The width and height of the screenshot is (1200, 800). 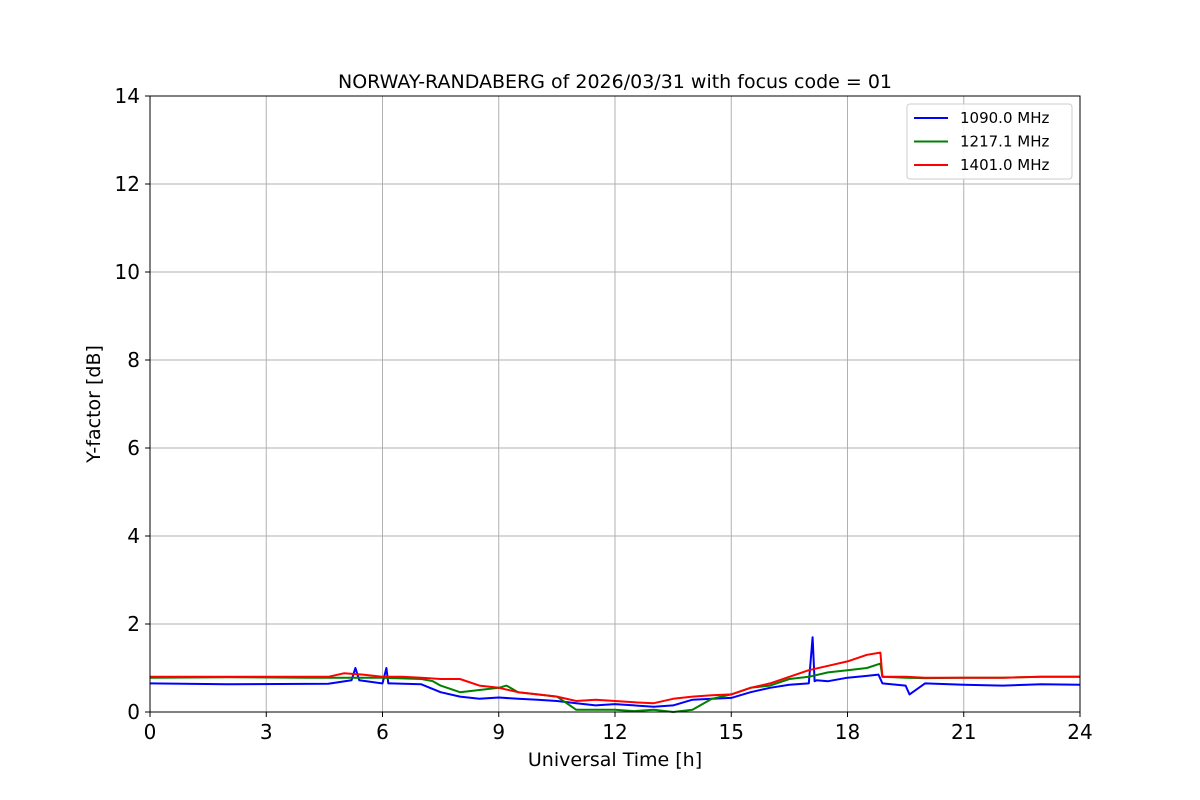 I want to click on y-tick-label: 2, so click(x=133, y=624).